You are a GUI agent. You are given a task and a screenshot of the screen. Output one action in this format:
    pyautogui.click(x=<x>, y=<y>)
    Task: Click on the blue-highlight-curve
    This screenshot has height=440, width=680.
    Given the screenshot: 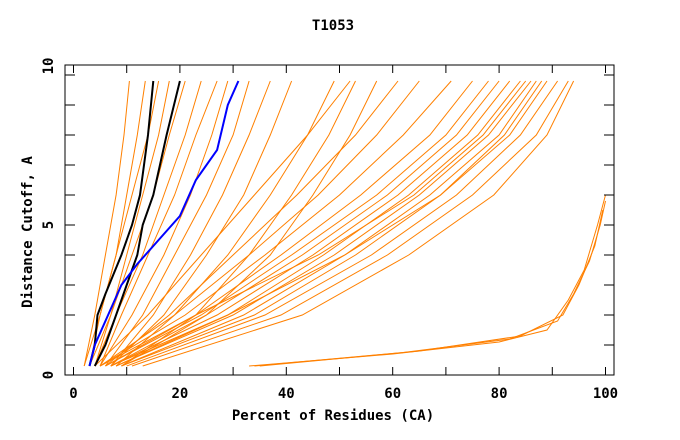 What is the action you would take?
    pyautogui.click(x=164, y=223)
    